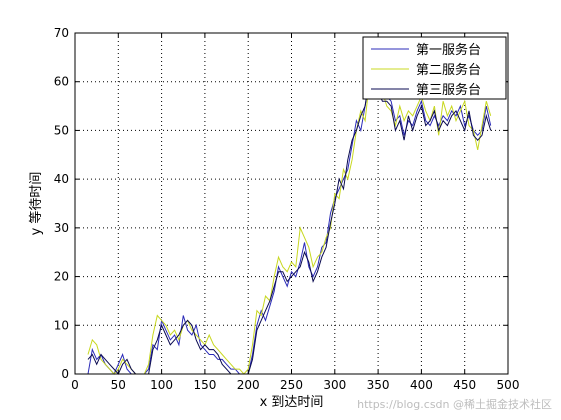 This screenshot has width=561, height=420. Describe the element at coordinates (61, 325) in the screenshot. I see `y-tick-label: 10` at that location.